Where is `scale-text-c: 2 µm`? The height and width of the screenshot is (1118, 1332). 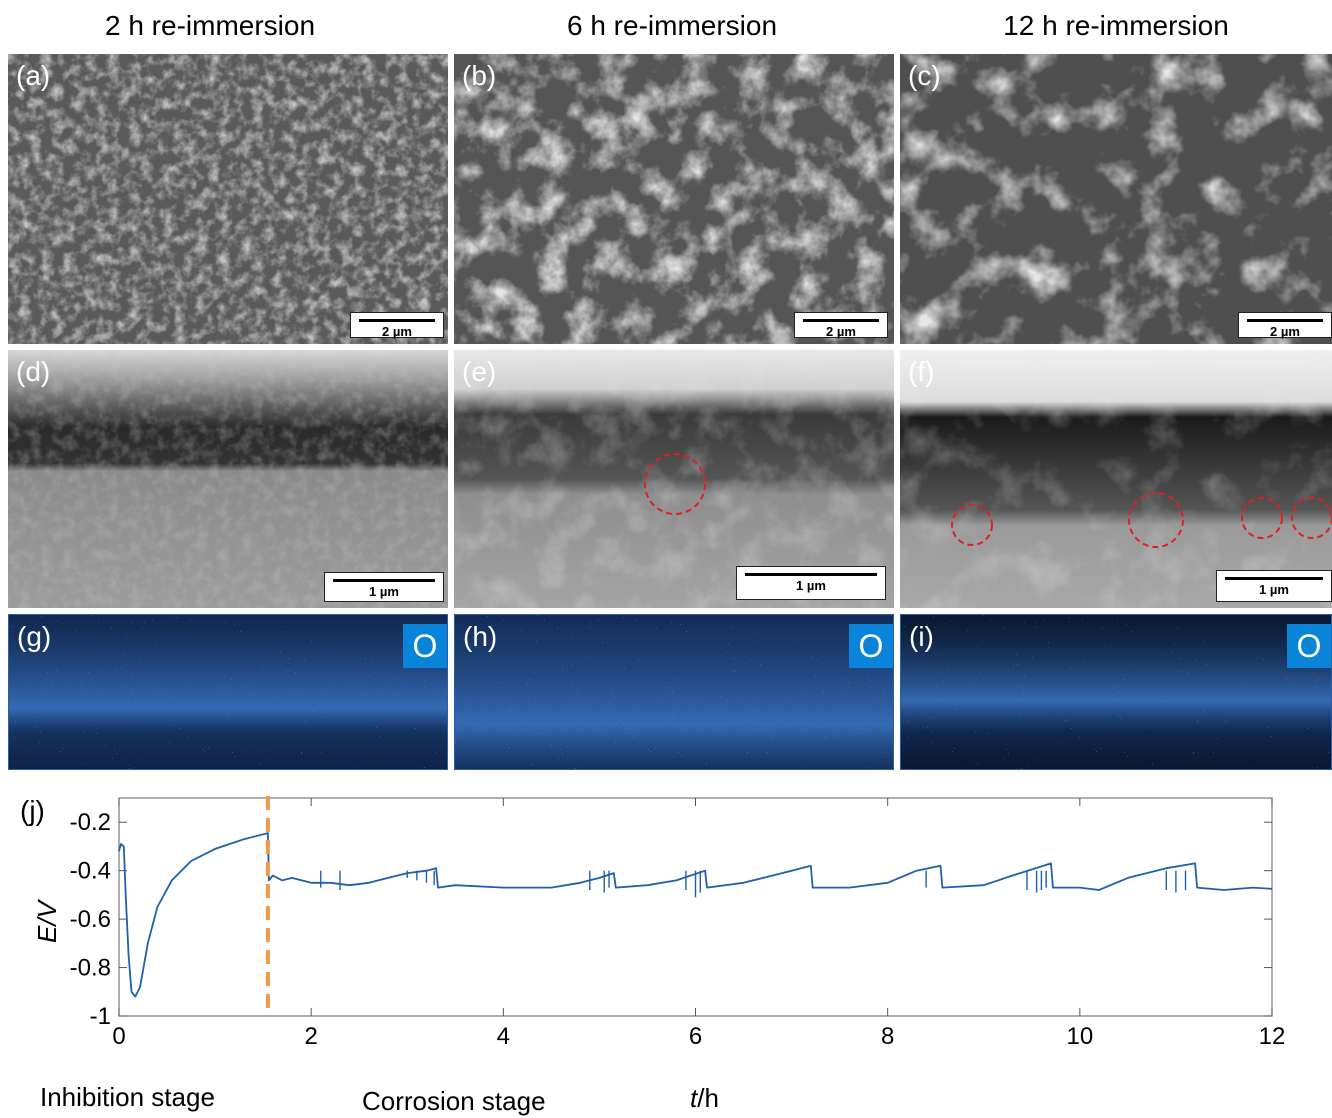 scale-text-c: 2 µm is located at coordinates (1285, 331).